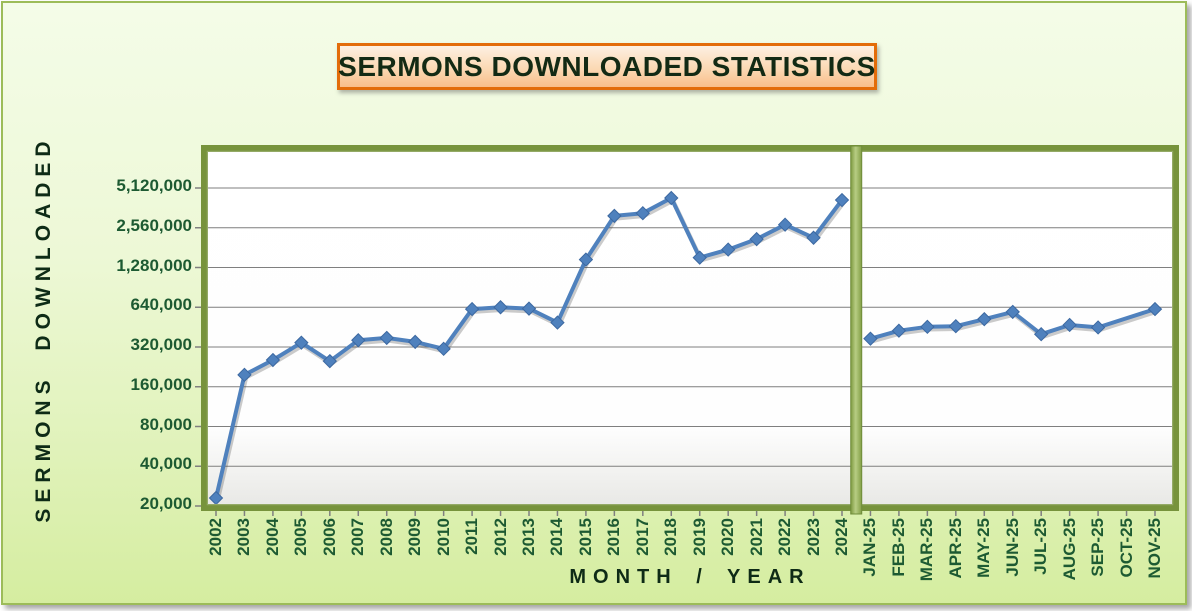 Image resolution: width=1192 pixels, height=611 pixels. I want to click on x-tick-label: 2006, so click(329, 537).